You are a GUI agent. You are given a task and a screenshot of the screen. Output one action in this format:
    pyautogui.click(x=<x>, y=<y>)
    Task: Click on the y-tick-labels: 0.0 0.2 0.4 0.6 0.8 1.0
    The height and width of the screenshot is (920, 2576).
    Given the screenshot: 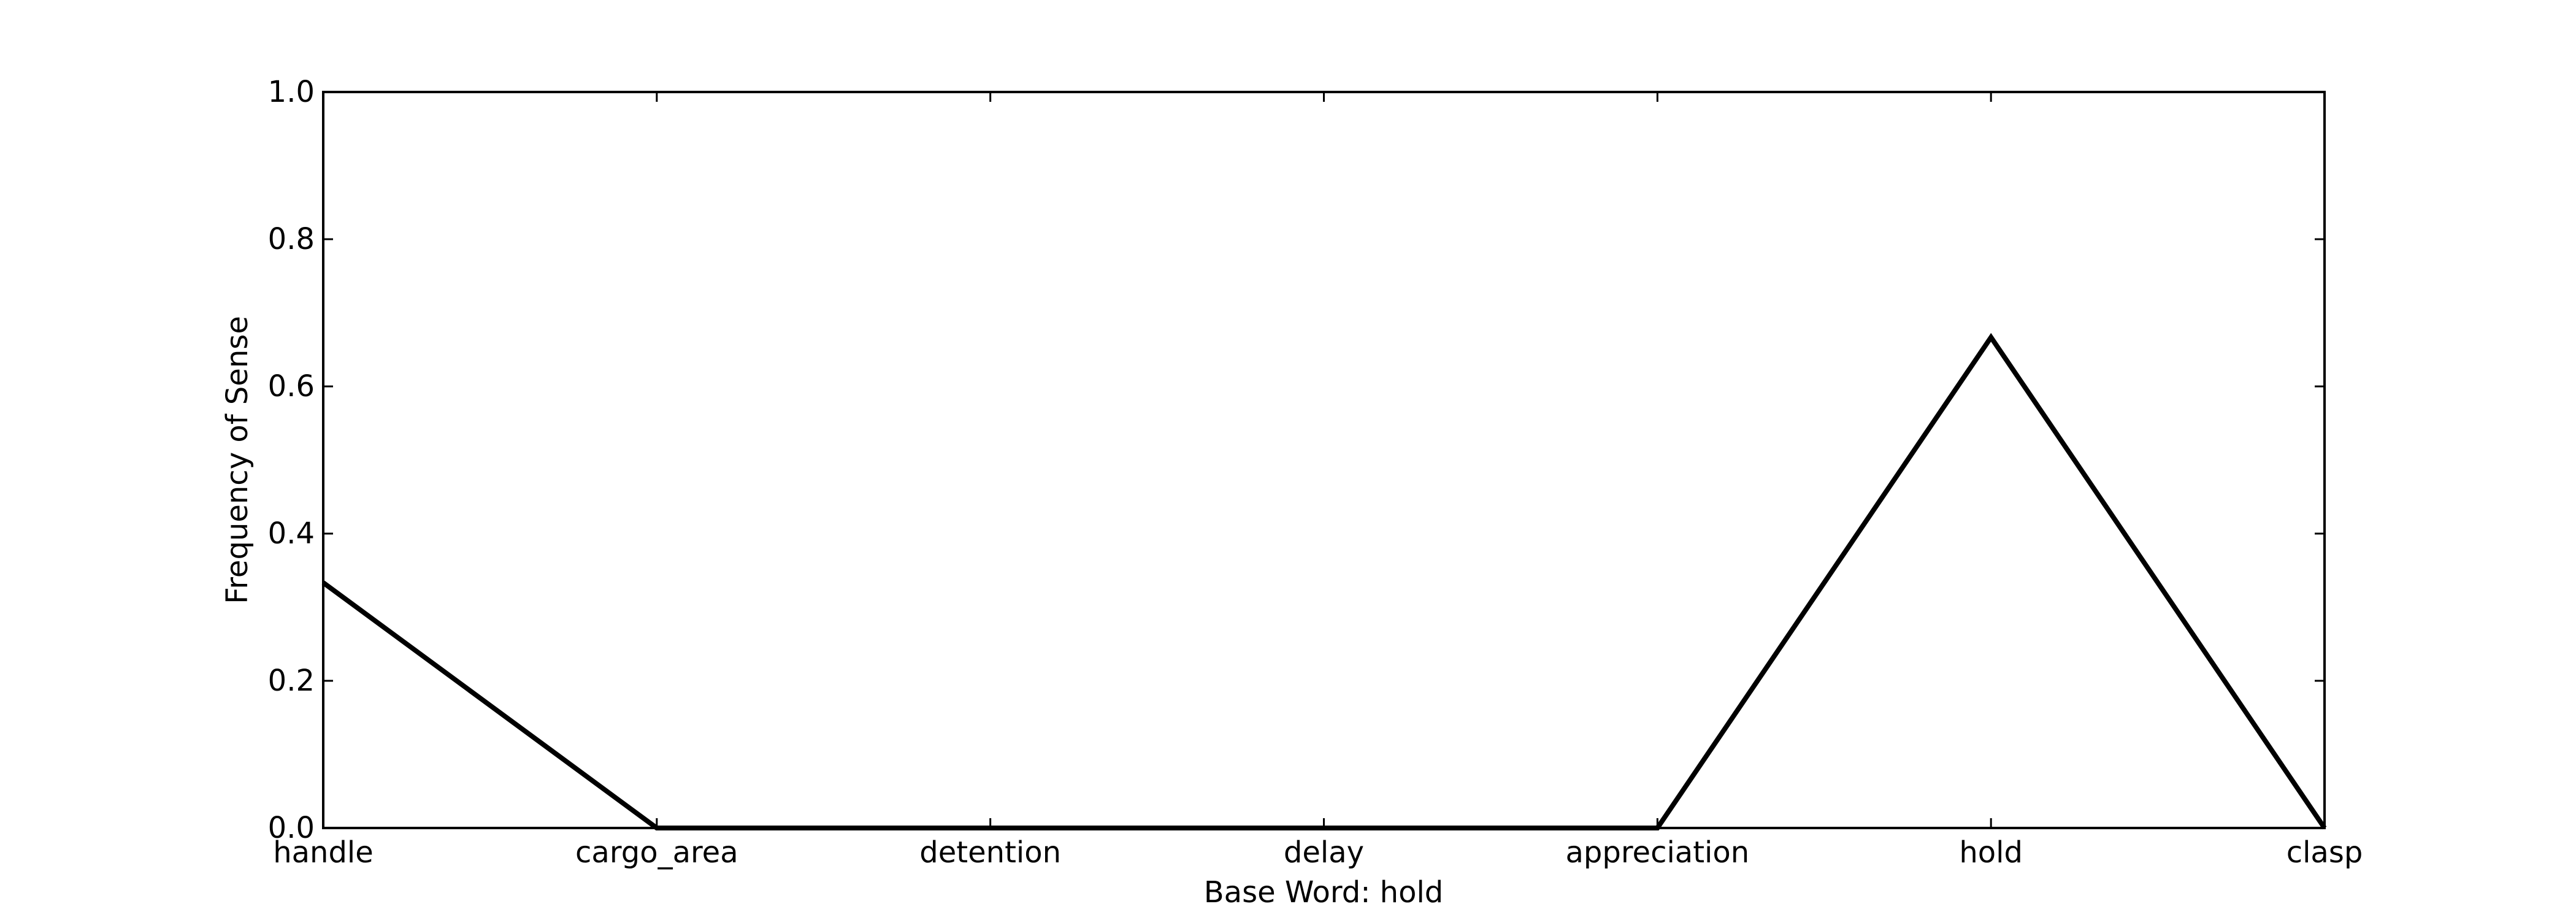 What is the action you would take?
    pyautogui.click(x=291, y=460)
    